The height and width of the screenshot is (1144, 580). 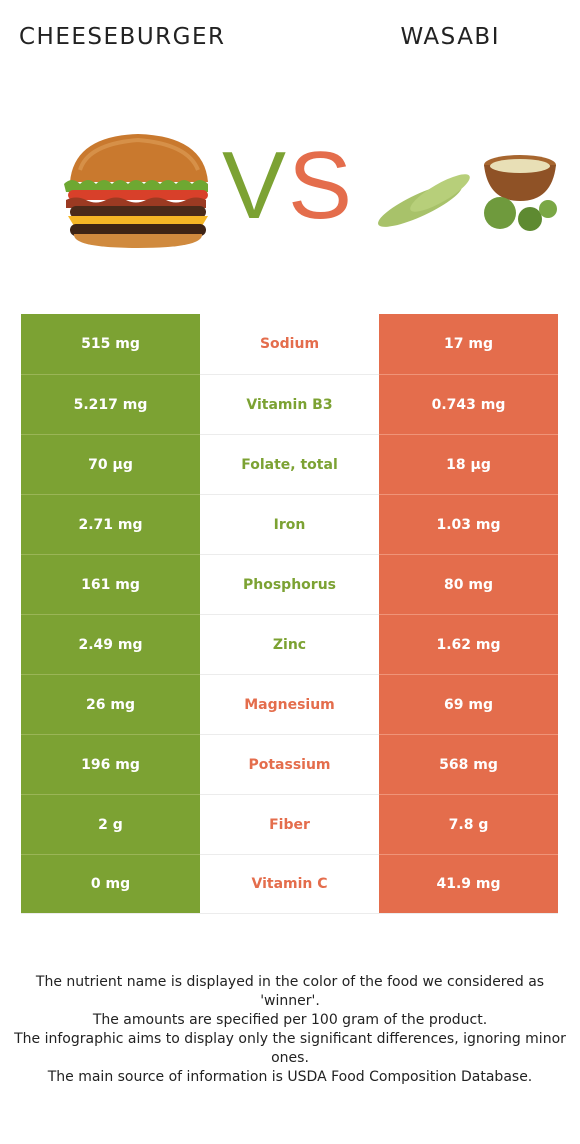 I want to click on table-row: 161 mg Phosphorus 80 mg, so click(x=289, y=584).